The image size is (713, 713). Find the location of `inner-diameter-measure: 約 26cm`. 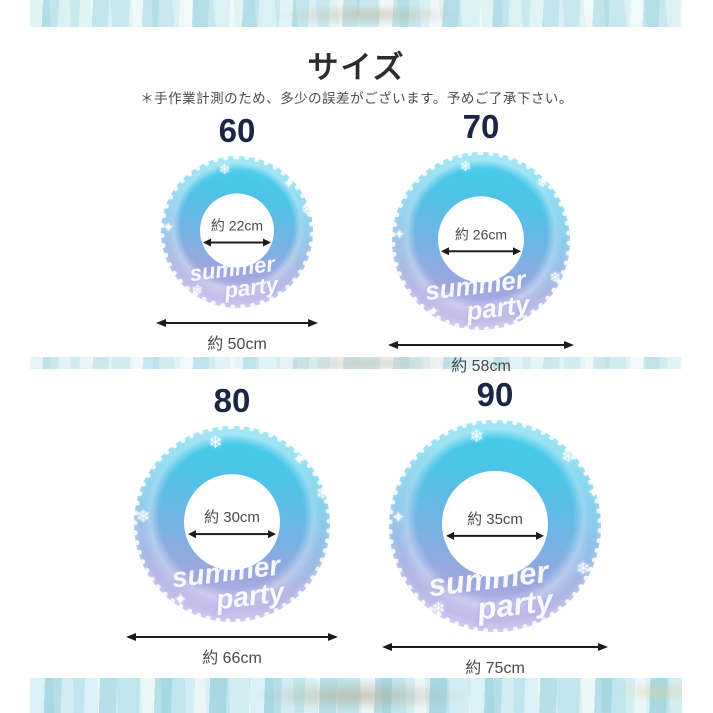

inner-diameter-measure: 約 26cm is located at coordinates (481, 239).